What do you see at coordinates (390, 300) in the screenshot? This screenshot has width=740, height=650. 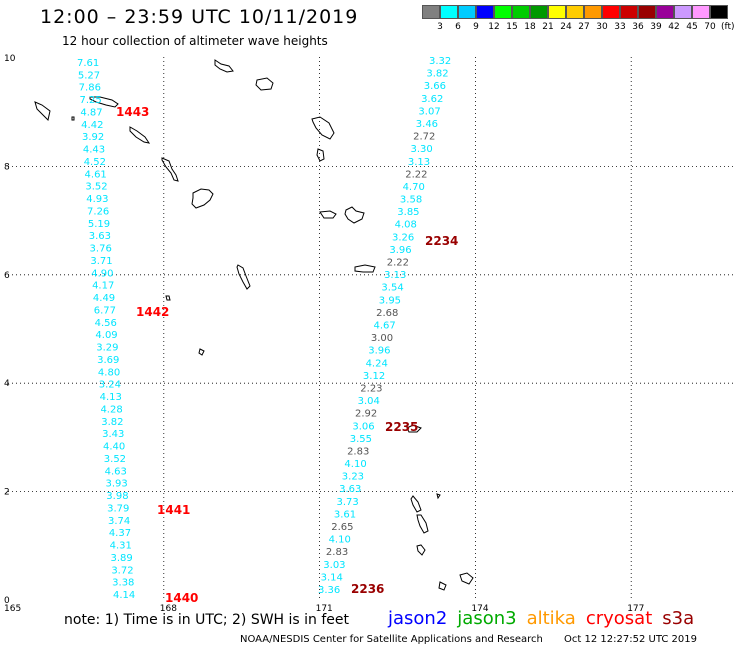 I see `swh-value-b: 3.95` at bounding box center [390, 300].